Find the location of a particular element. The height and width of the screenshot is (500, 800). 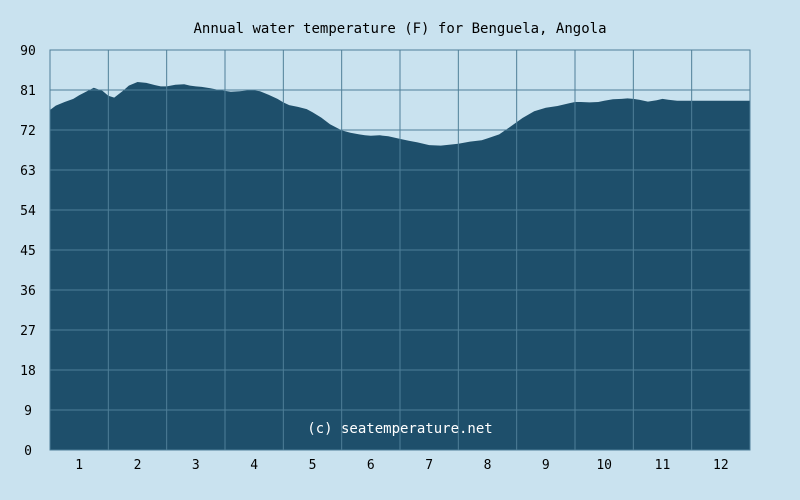

y-tick-label: 54 is located at coordinates (28, 211).